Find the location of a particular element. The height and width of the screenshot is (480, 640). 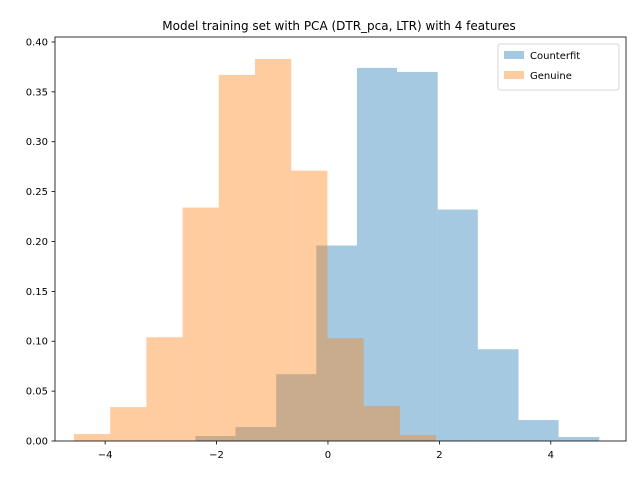

legend-label-counterfit: Counterfit is located at coordinates (555, 56).